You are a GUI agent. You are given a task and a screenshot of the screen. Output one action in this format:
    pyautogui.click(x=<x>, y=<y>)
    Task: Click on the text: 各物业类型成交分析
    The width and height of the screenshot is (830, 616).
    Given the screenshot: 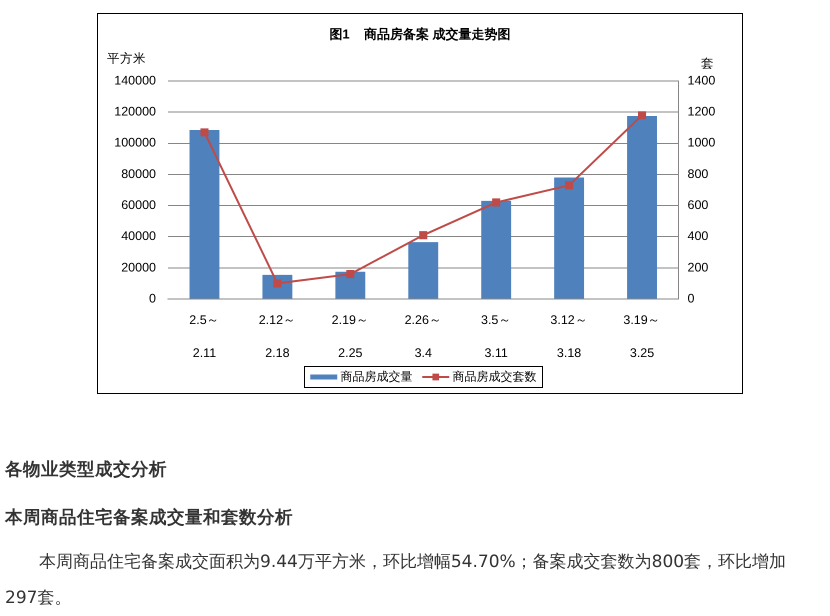 What is the action you would take?
    pyautogui.click(x=86, y=470)
    